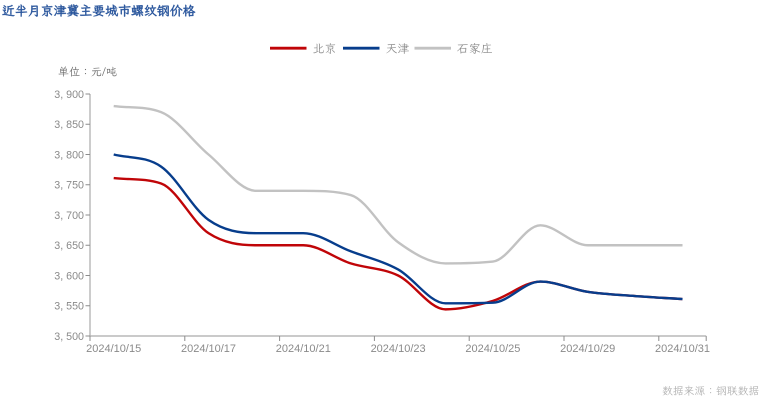 The height and width of the screenshot is (405, 764). I want to click on svg-text: 2024/10/25, so click(492, 349).